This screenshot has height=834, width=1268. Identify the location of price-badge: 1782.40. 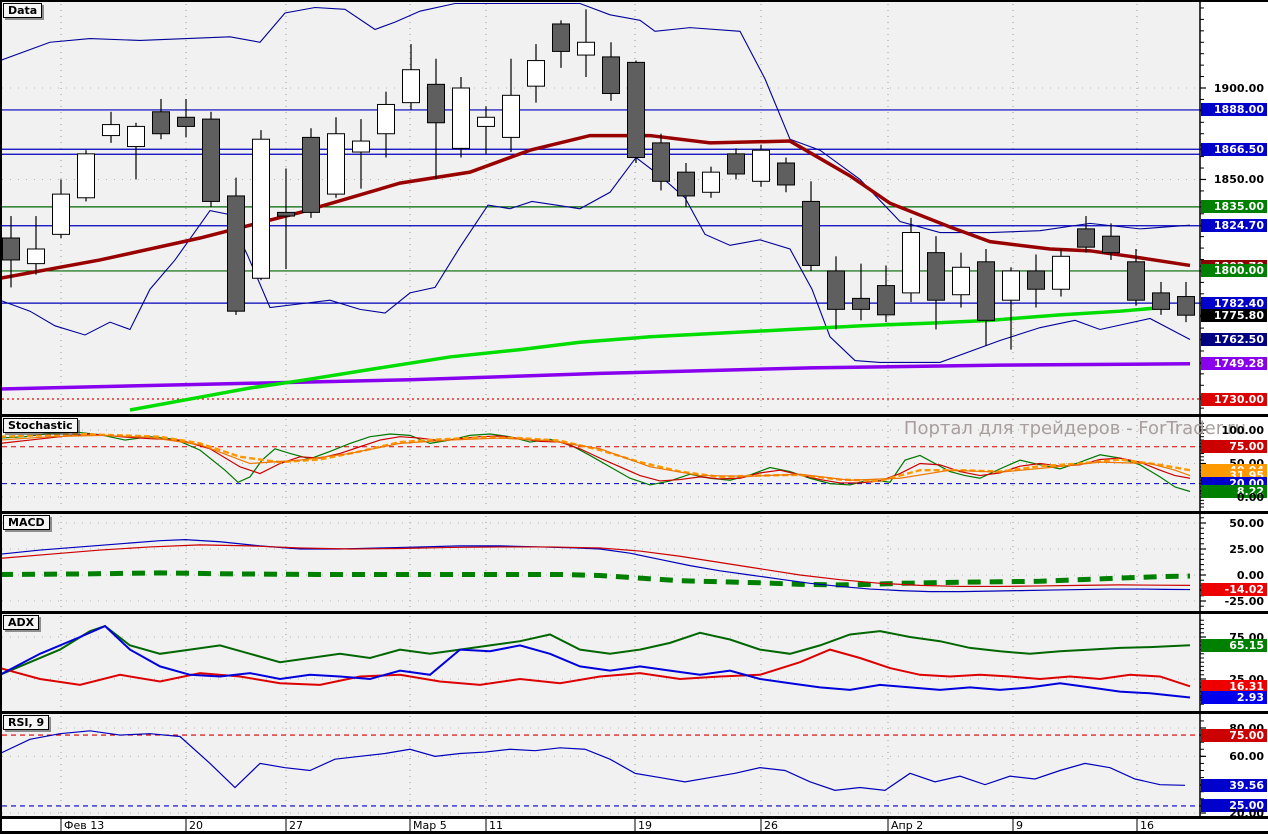
(1234, 303).